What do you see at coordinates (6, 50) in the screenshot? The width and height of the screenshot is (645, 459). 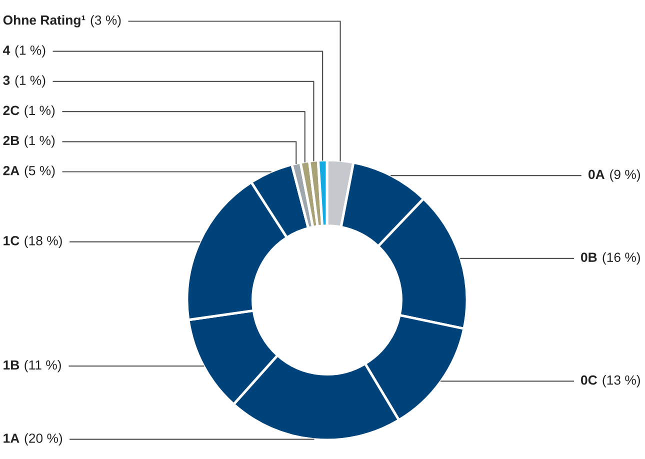 I see `slice-label: 4` at bounding box center [6, 50].